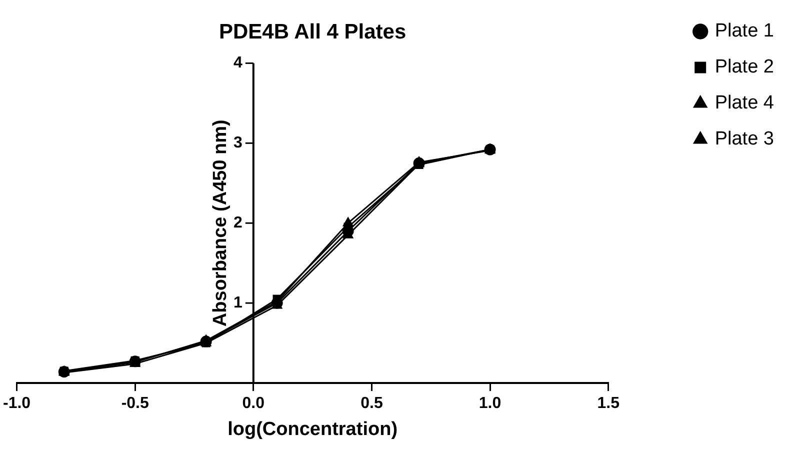 This screenshot has width=794, height=450. What do you see at coordinates (238, 143) in the screenshot?
I see `y-tick-label: 3` at bounding box center [238, 143].